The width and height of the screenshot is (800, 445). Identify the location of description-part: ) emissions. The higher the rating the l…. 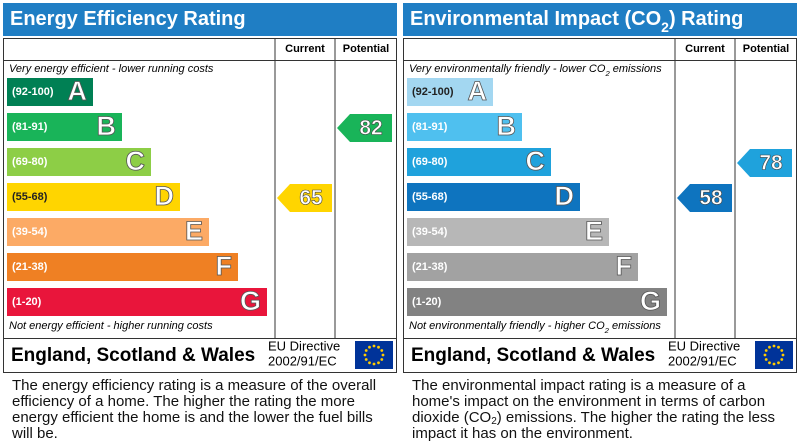
(593, 425).